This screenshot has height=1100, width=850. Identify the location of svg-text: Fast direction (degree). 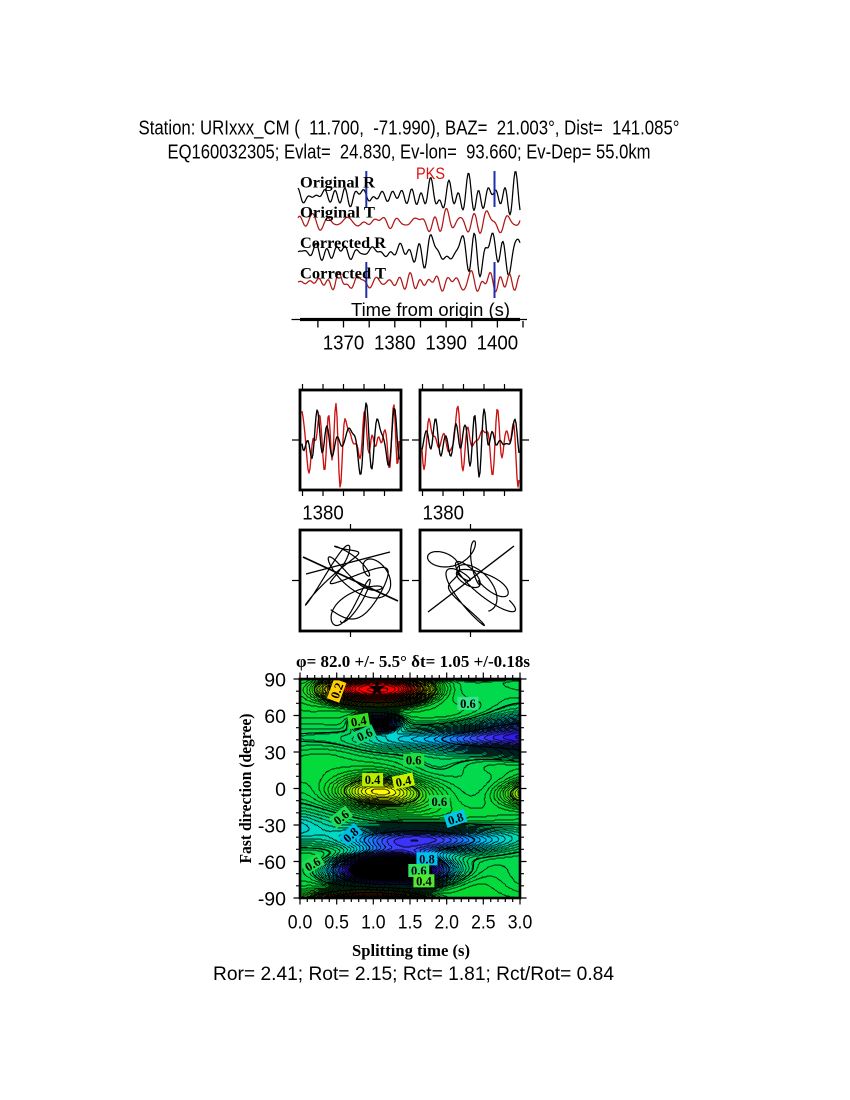
(245, 789).